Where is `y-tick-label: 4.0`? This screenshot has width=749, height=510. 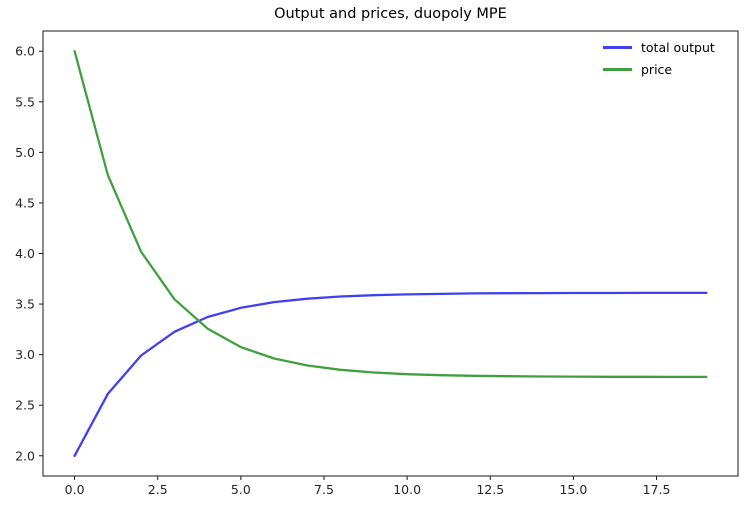 y-tick-label: 4.0 is located at coordinates (25, 253).